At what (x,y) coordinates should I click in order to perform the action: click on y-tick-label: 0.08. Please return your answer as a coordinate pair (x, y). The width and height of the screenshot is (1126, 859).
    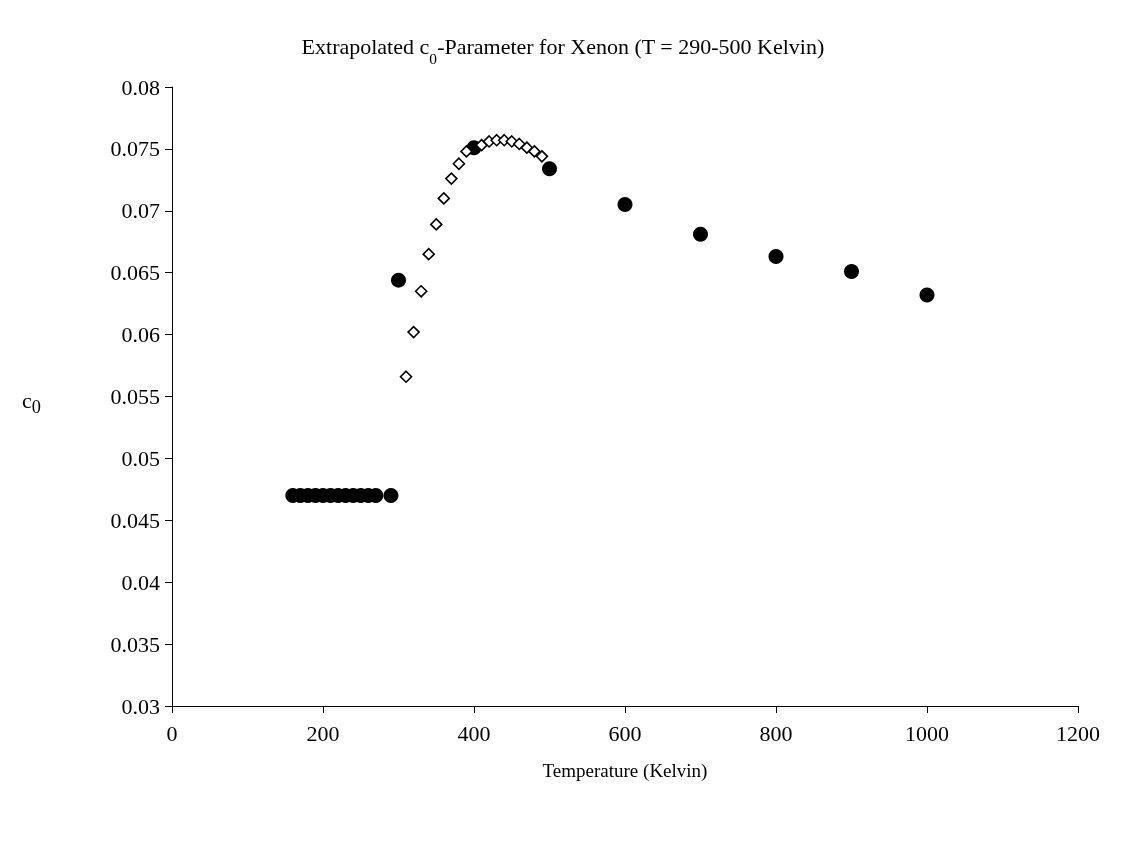
    Looking at the image, I should click on (140, 87).